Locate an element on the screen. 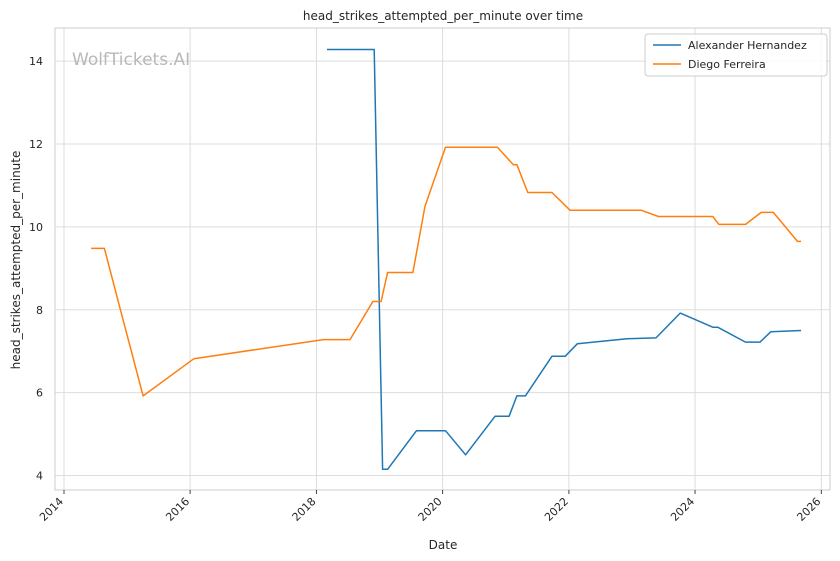 The image size is (840, 561). legend-label-1: Diego Ferreira is located at coordinates (727, 64).